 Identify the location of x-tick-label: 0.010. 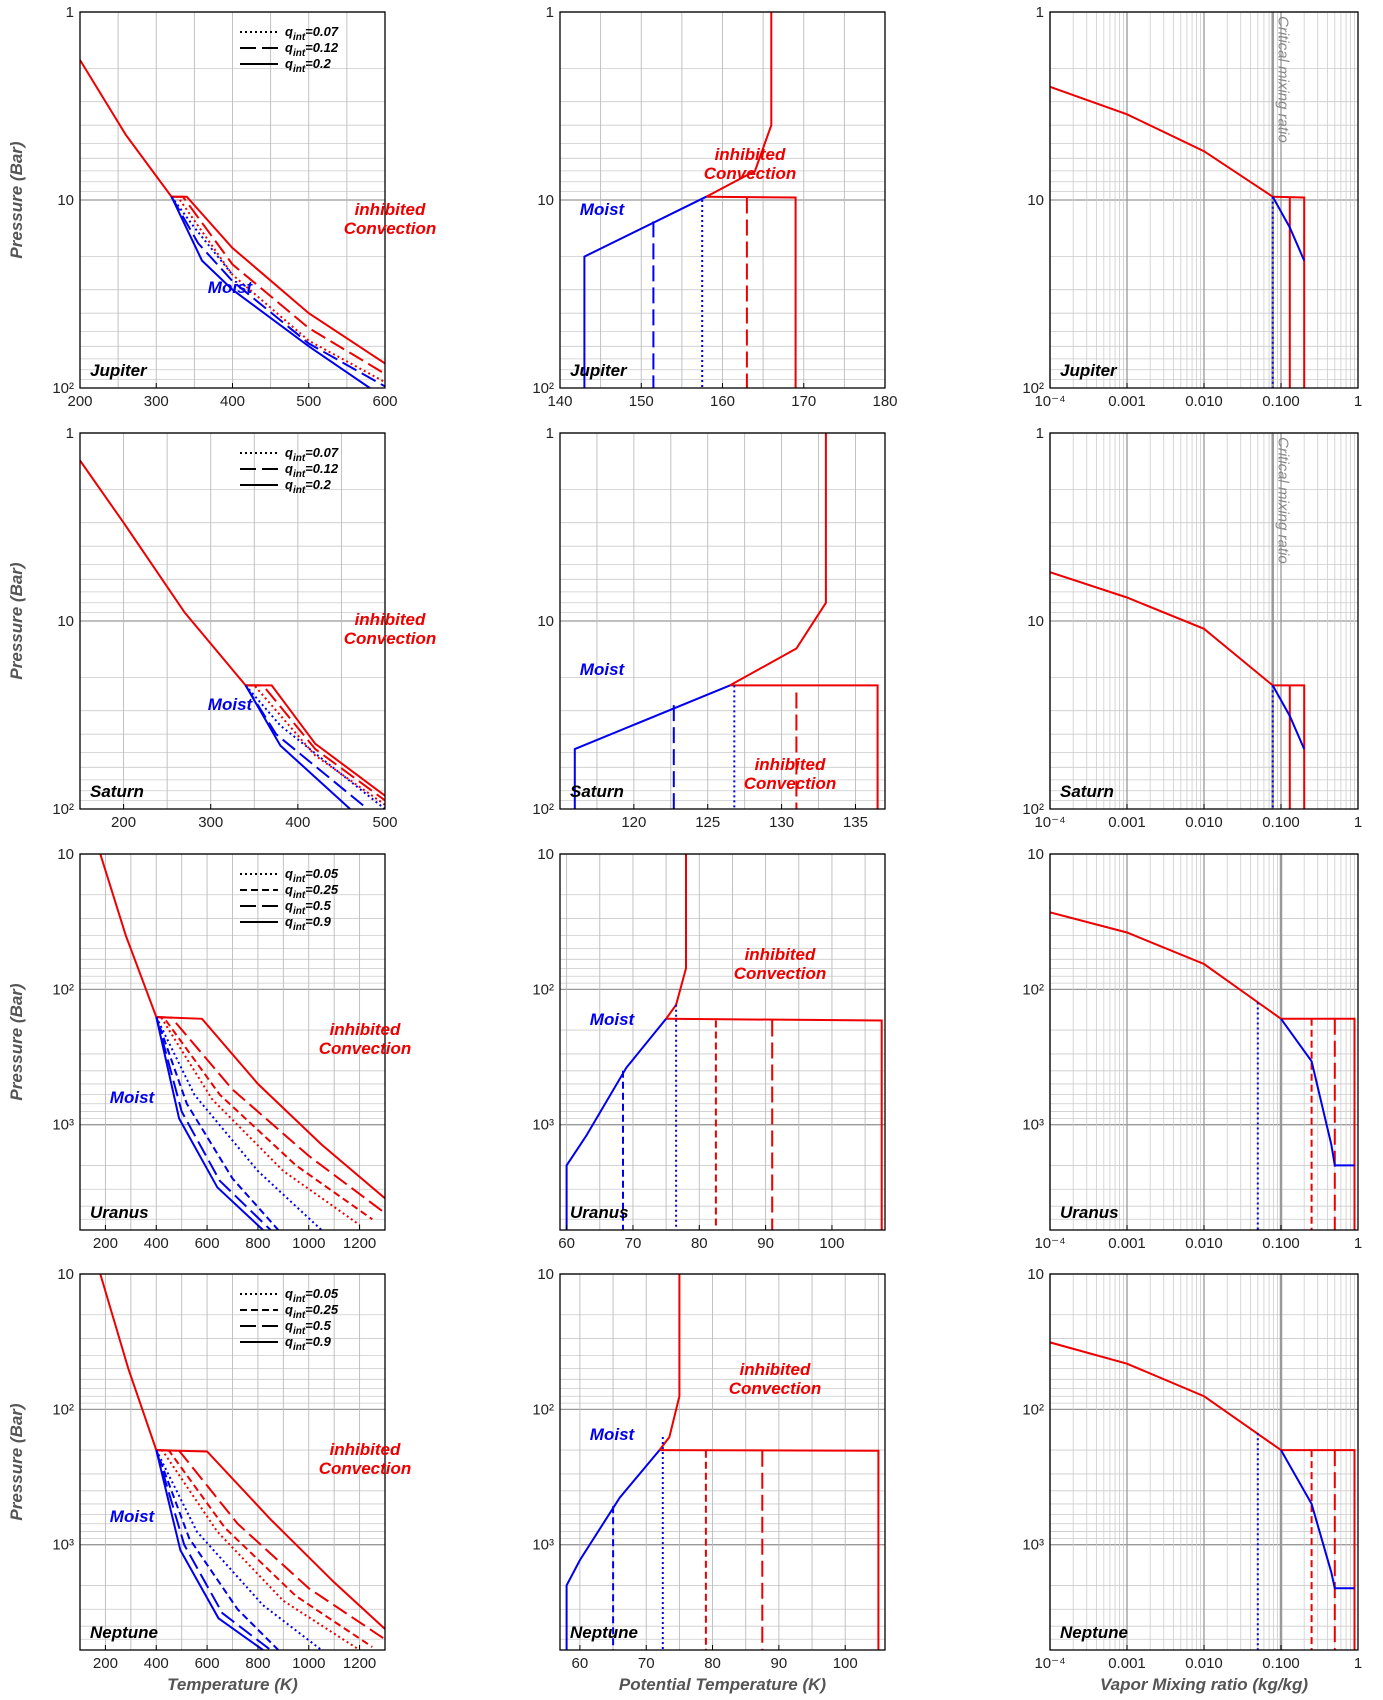
(1204, 1243).